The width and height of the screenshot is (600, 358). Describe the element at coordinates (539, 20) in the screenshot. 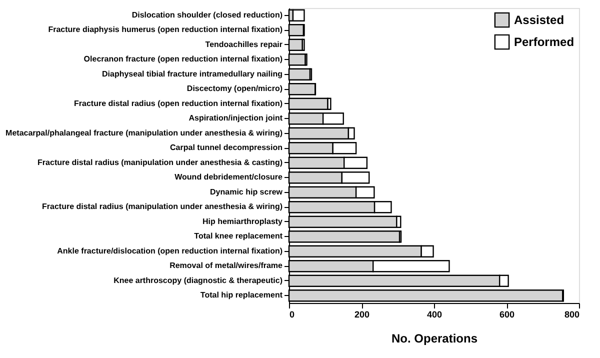

I see `legend-label: Assisted` at that location.